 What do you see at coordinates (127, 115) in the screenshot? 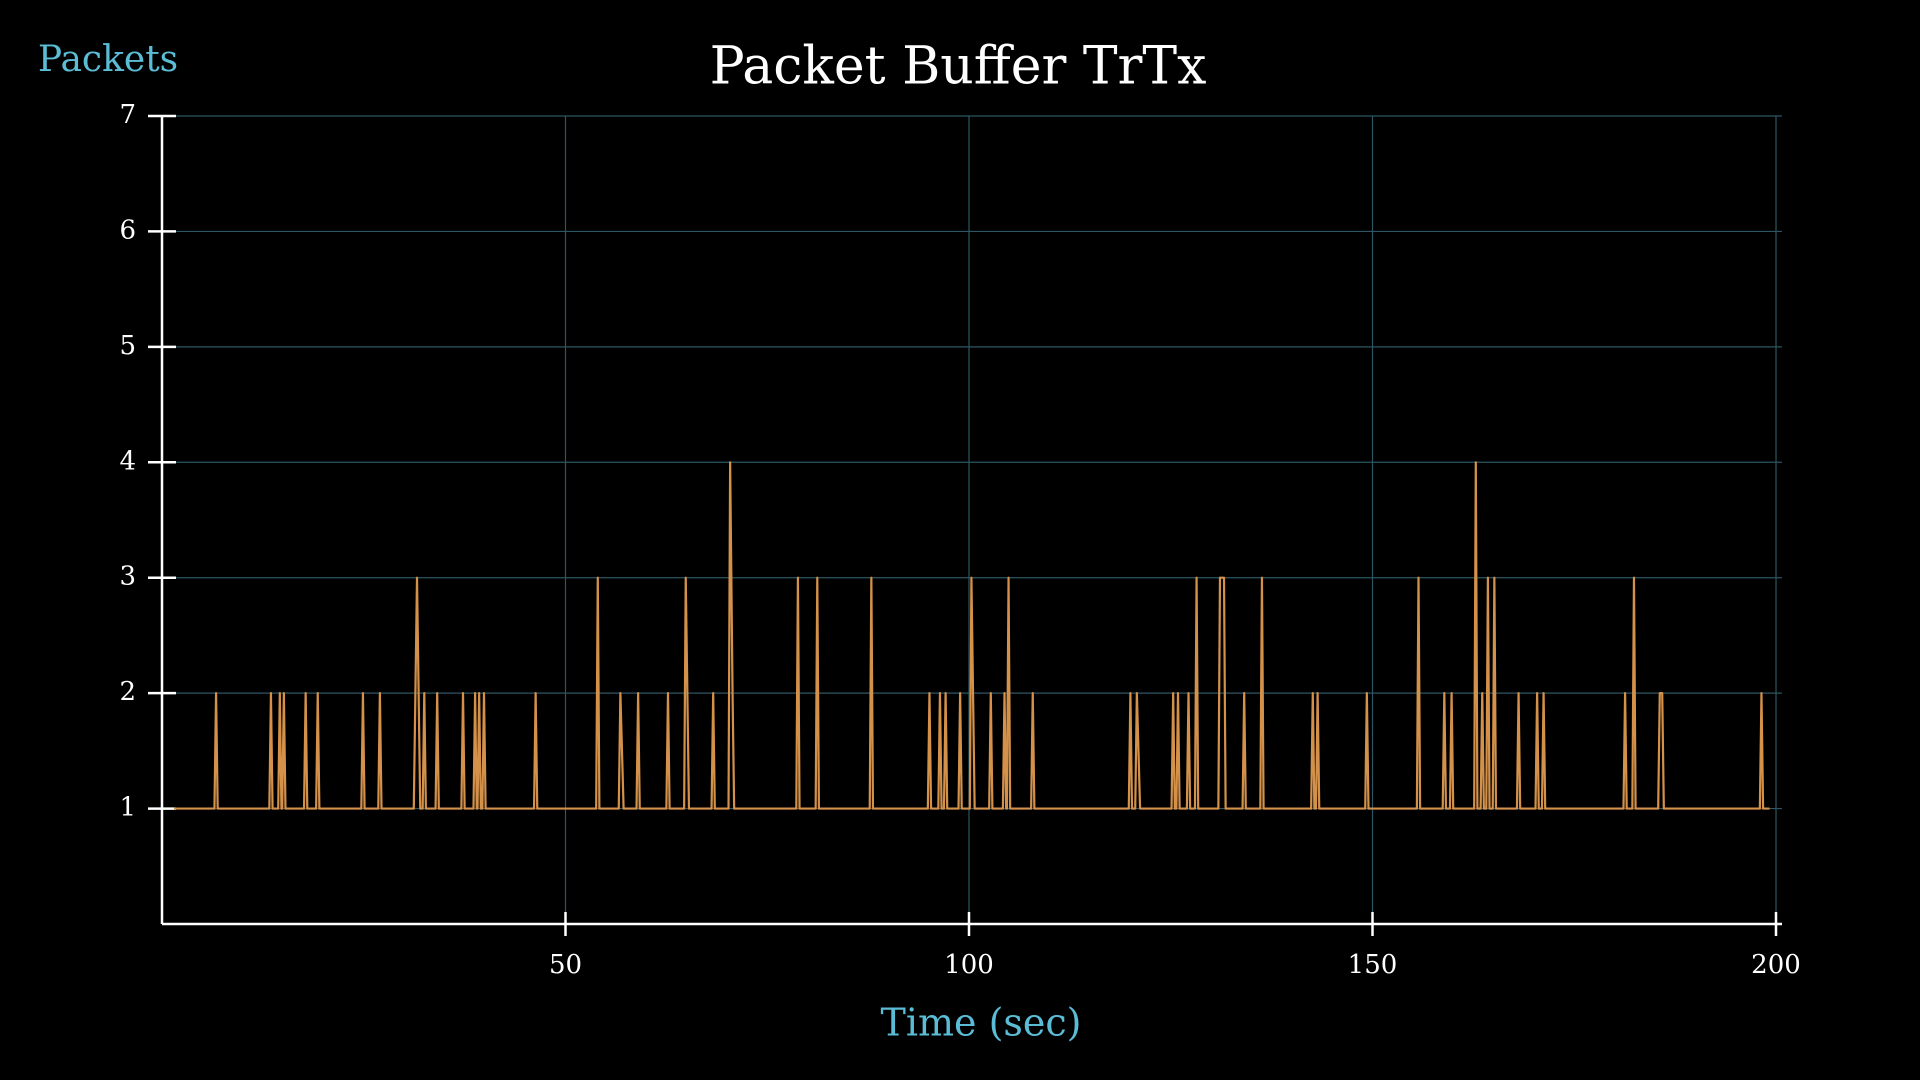
I see `y-tick-label: 7` at bounding box center [127, 115].